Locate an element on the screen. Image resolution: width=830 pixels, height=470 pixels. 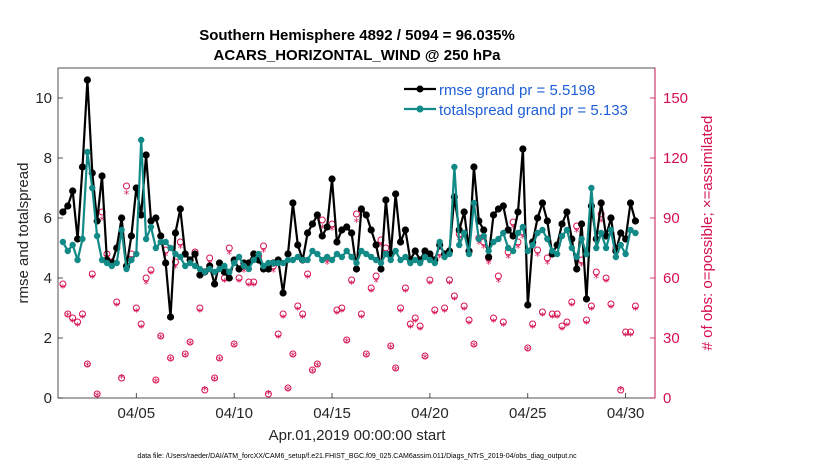
y-left-label: rmse and totalspread is located at coordinates (23, 233).